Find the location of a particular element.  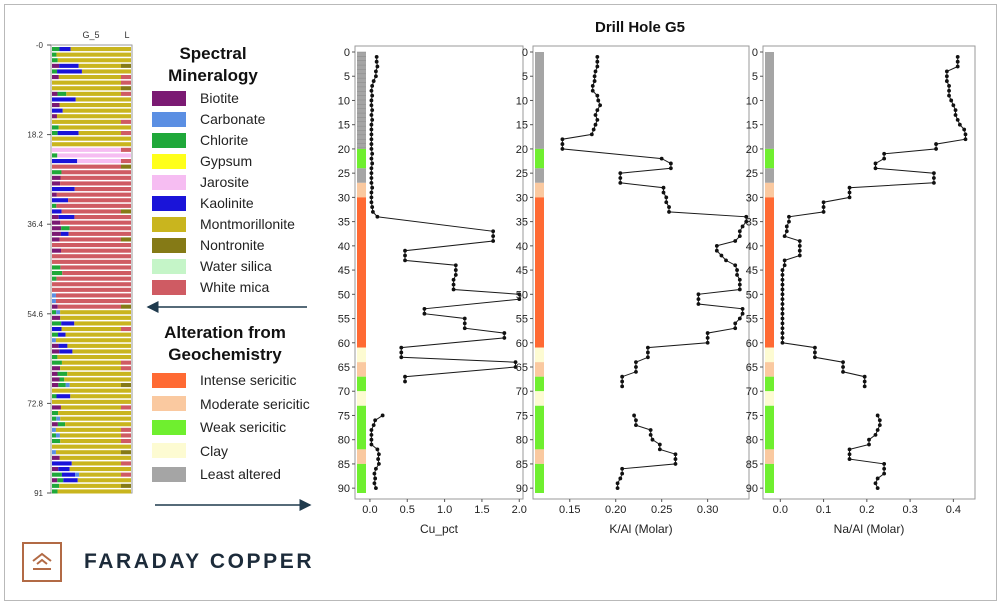

legend-label: White mica is located at coordinates (235, 287).